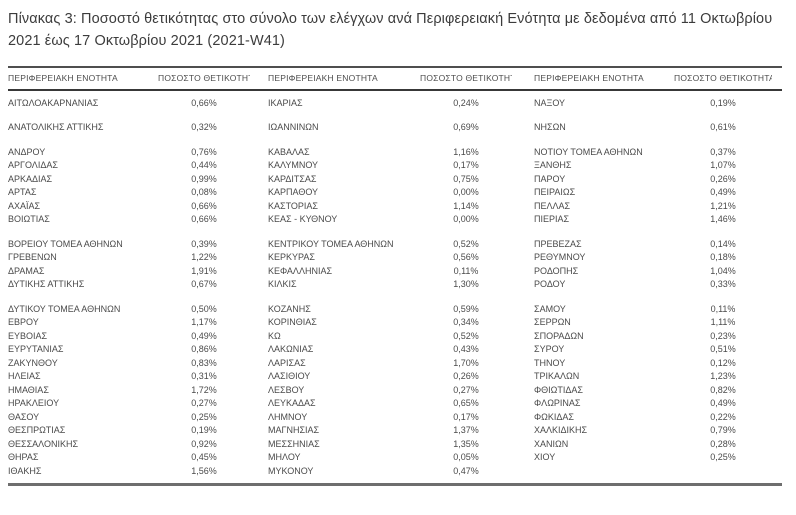 The height and width of the screenshot is (515, 796). Describe the element at coordinates (550, 308) in the screenshot. I see `region-cell: ΣΑΜΟΥ` at that location.